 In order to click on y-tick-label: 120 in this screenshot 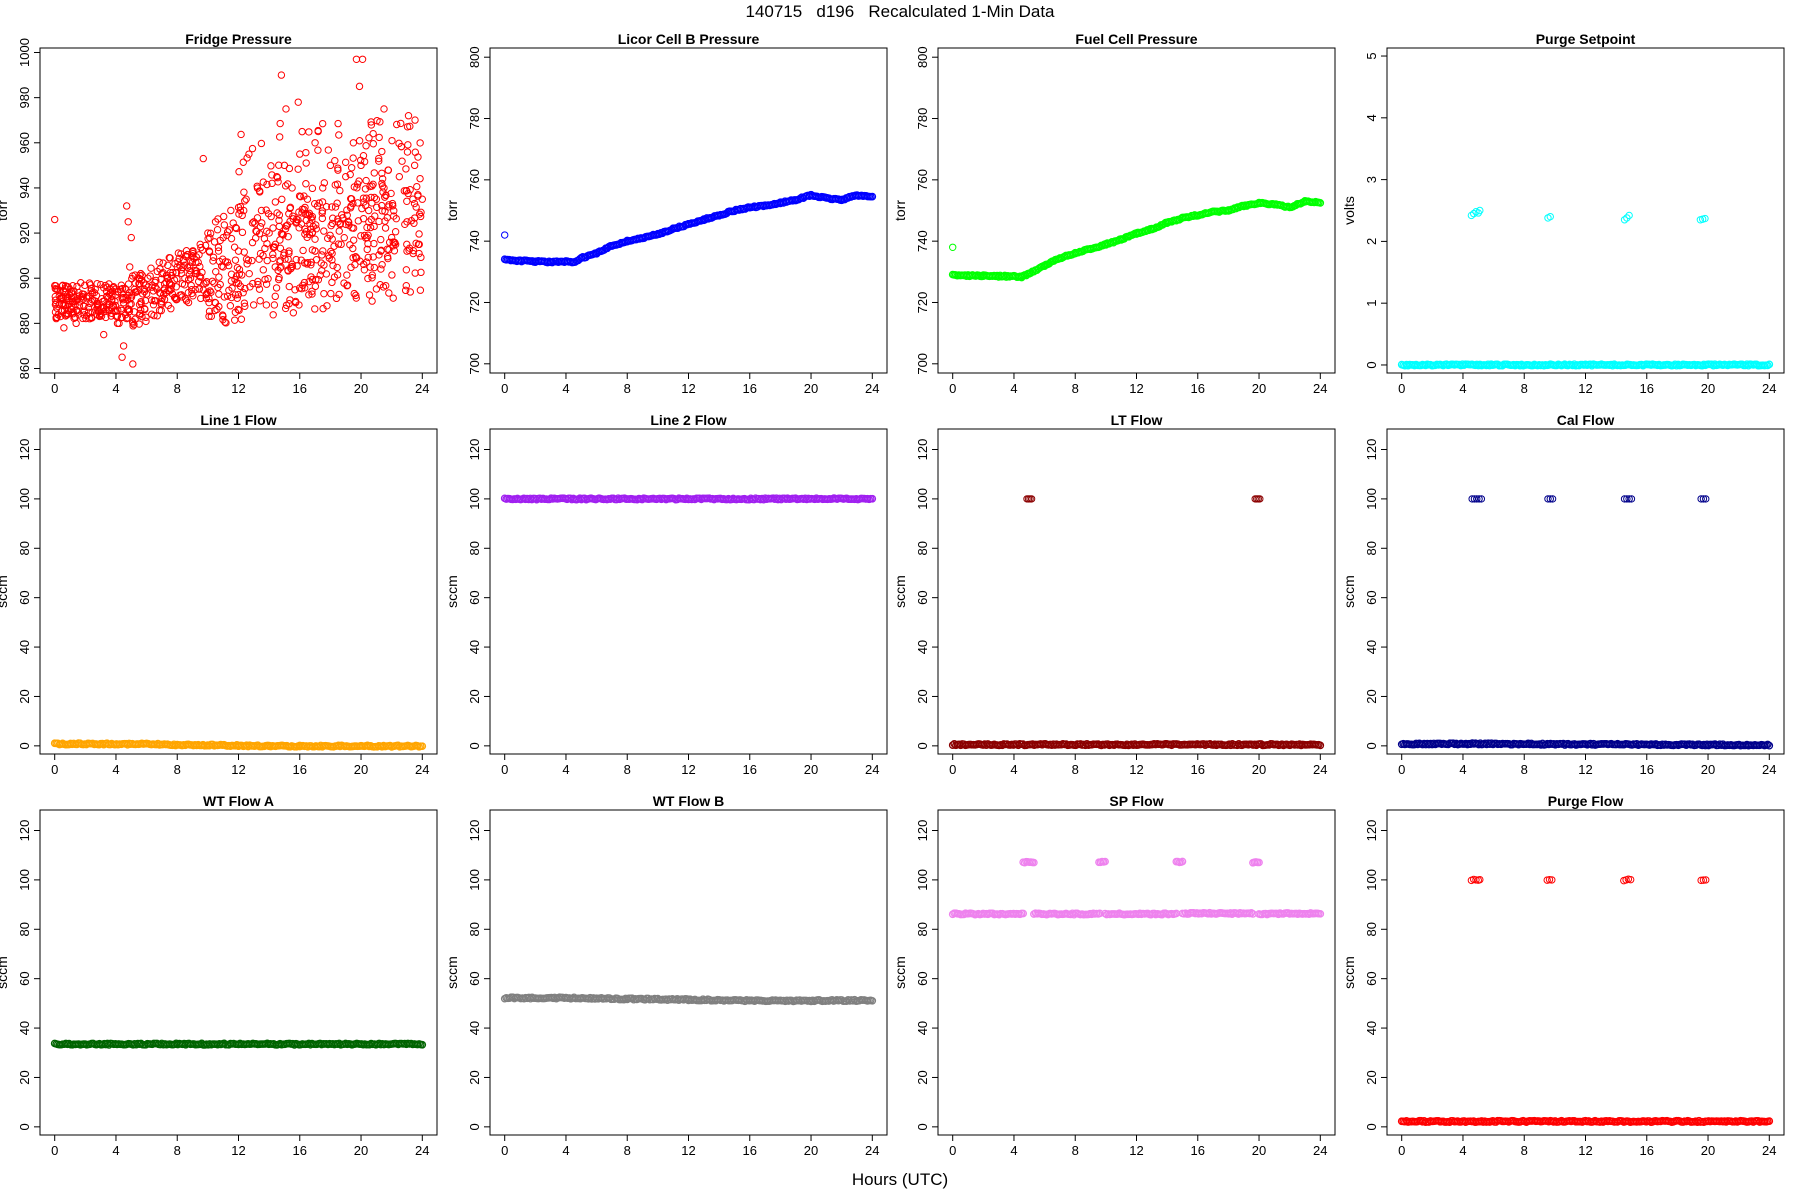, I will do `click(1371, 450)`.